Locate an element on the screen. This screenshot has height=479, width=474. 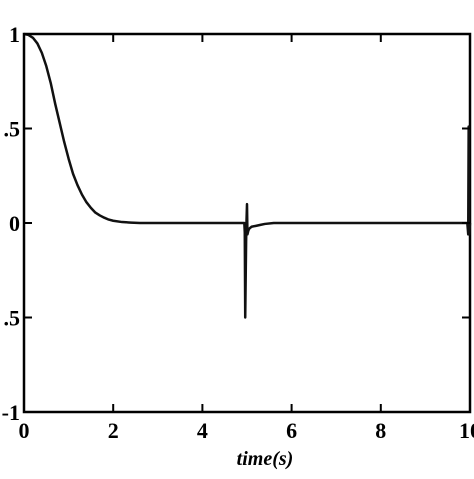
x-tick-label: 10 is located at coordinates (466, 430).